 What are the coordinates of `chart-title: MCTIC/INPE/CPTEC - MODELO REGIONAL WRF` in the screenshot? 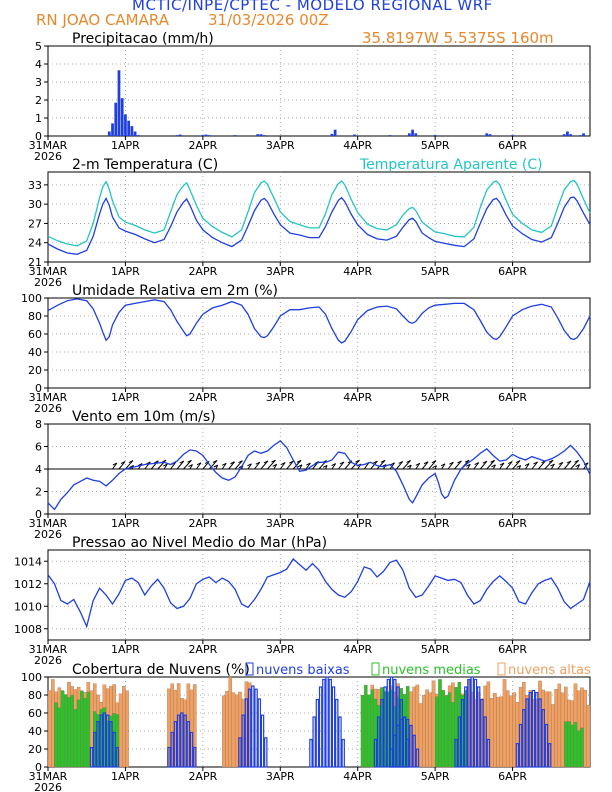 It's located at (312, 7).